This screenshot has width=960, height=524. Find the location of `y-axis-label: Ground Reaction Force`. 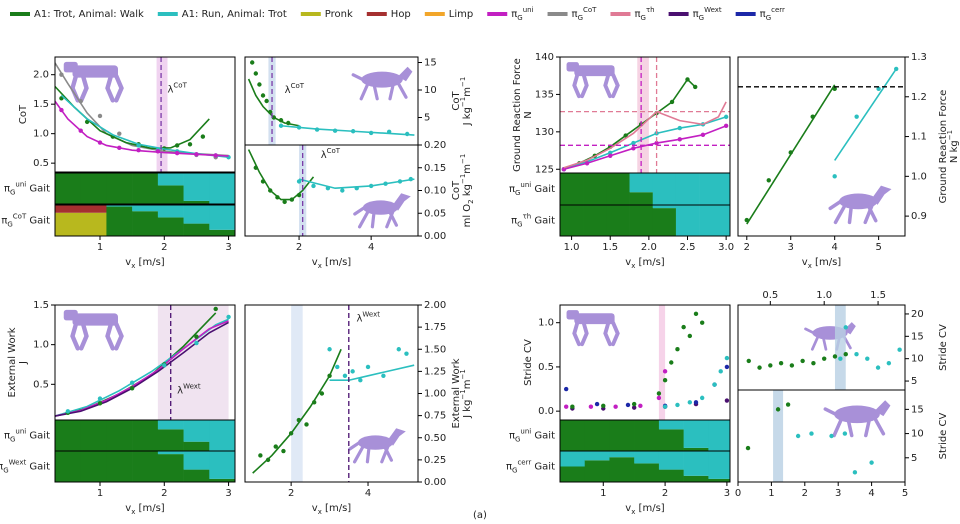

y-axis-label: Ground Reaction Force is located at coordinates (943, 147).